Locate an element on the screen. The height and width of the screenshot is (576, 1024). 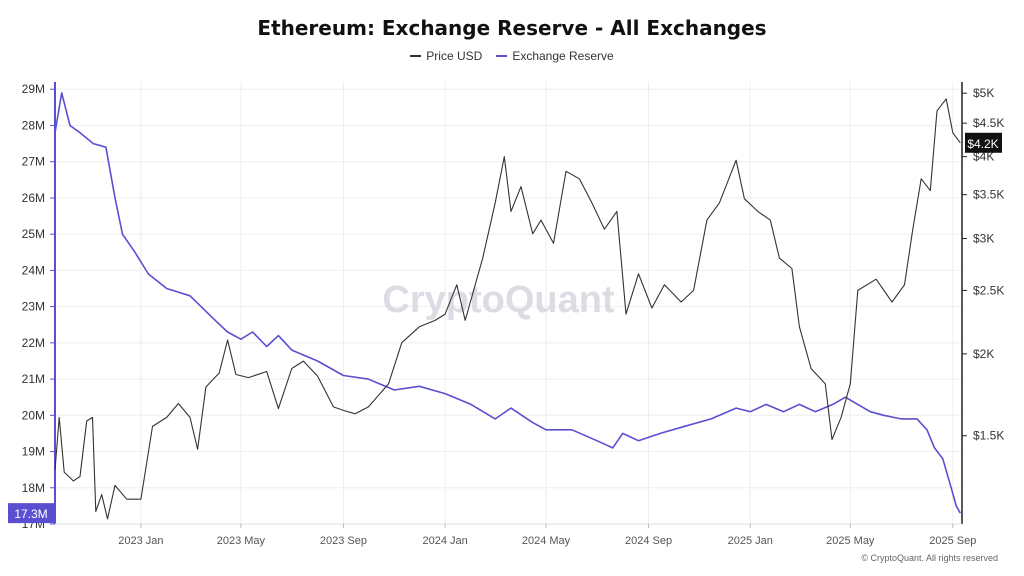
x-tick-label-7: 2025 May is located at coordinates (850, 541).